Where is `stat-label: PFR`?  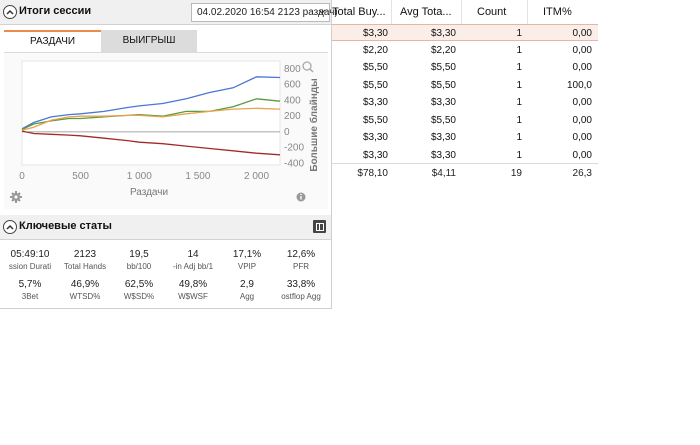
stat-label: PFR is located at coordinates (301, 266).